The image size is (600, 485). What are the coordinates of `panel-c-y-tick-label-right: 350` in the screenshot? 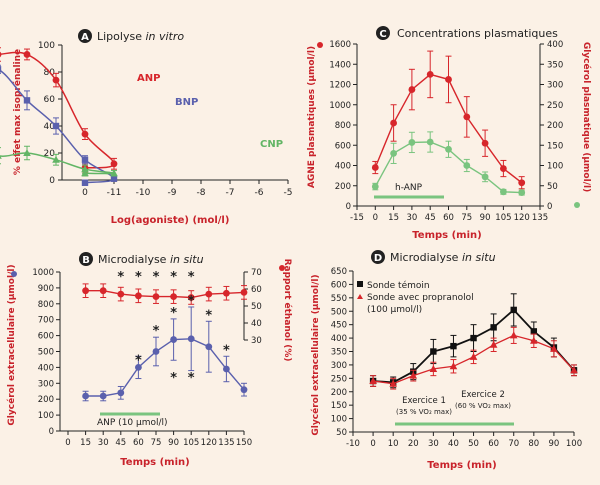 It's located at (555, 65).